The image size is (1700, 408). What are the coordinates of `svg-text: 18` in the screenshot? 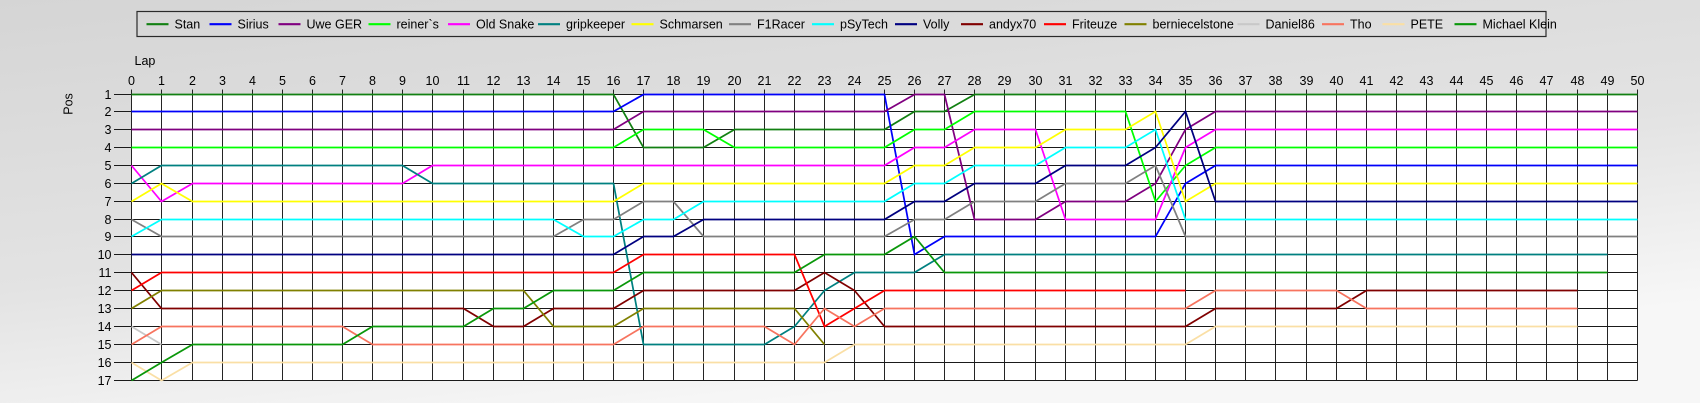 It's located at (674, 81).